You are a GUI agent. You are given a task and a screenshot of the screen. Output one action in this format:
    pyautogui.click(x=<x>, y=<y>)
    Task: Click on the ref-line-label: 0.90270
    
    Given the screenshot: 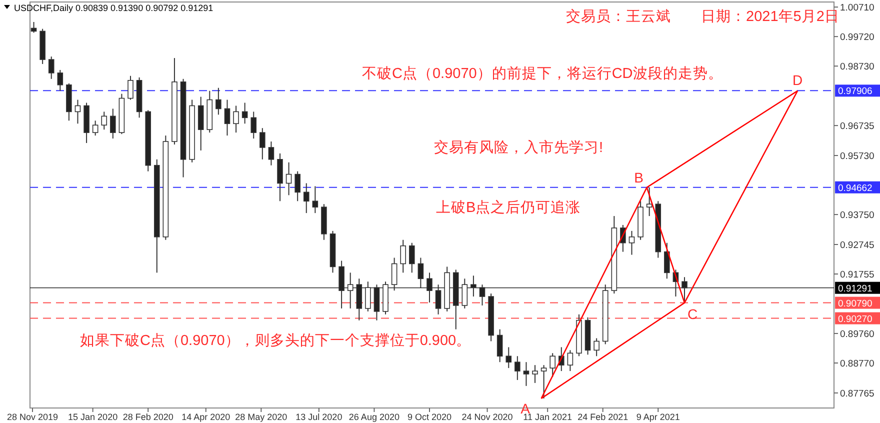 What is the action you would take?
    pyautogui.click(x=855, y=319)
    